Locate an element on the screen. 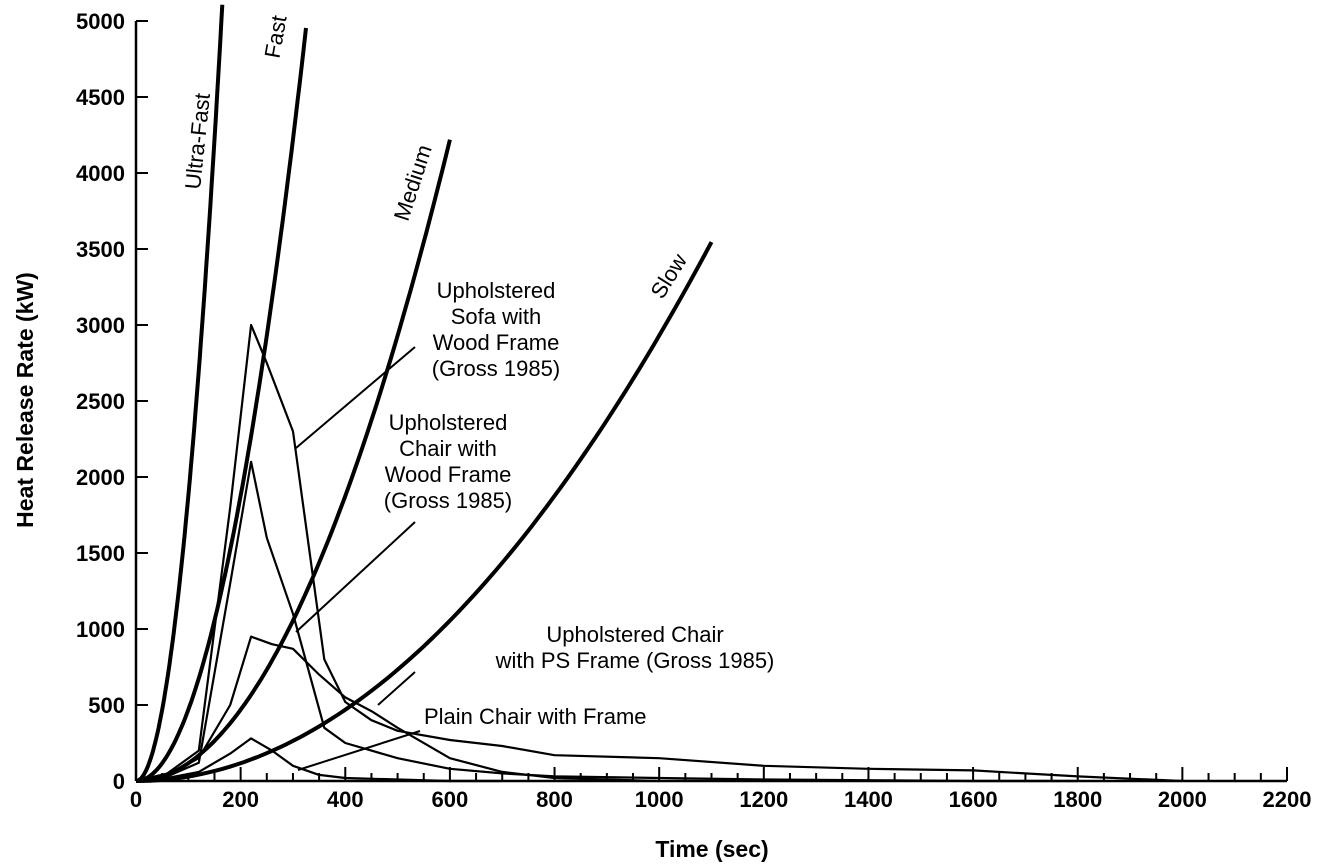 Image resolution: width=1335 pixels, height=867 pixels. series-label-sofa: Sofa with is located at coordinates (496, 316).